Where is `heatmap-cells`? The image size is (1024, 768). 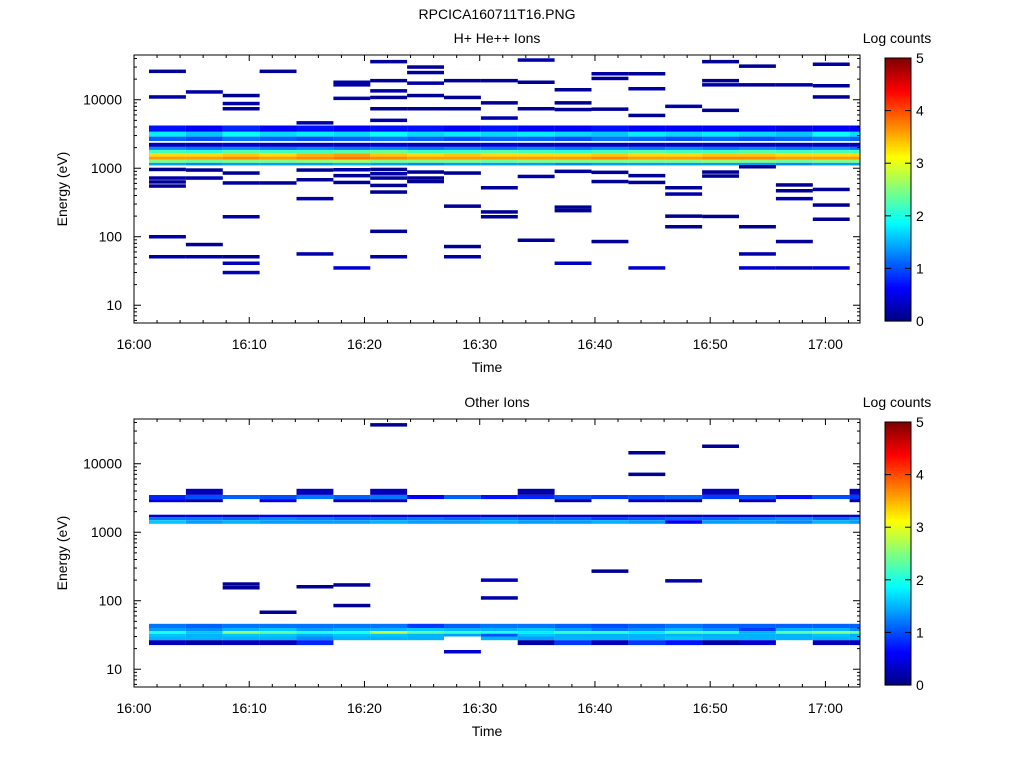 heatmap-cells is located at coordinates (504, 567).